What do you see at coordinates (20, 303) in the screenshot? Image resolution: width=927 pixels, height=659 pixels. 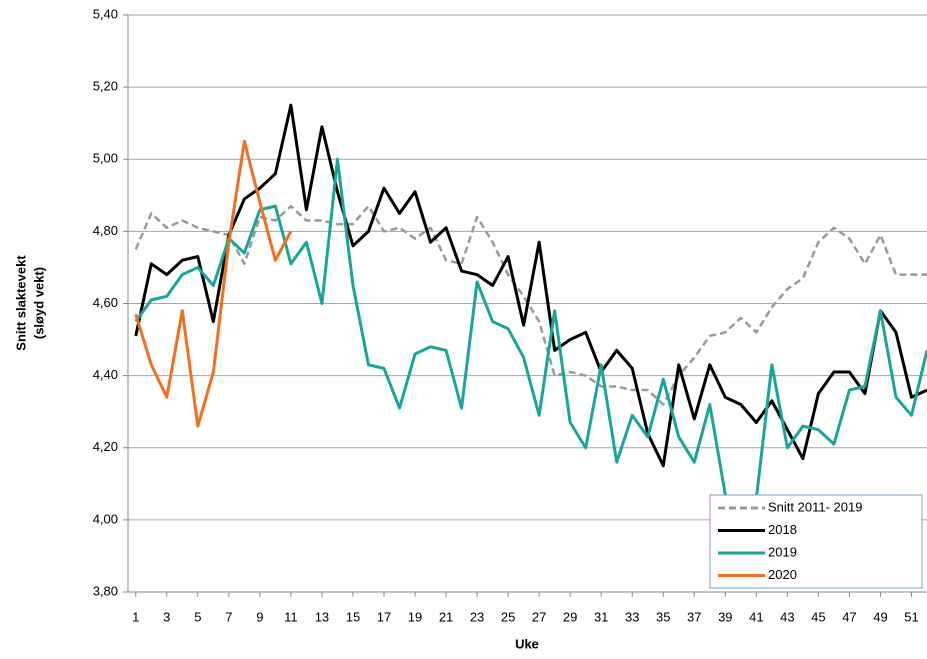 I see `y-axis-label: Snitt slaktevekt` at bounding box center [20, 303].